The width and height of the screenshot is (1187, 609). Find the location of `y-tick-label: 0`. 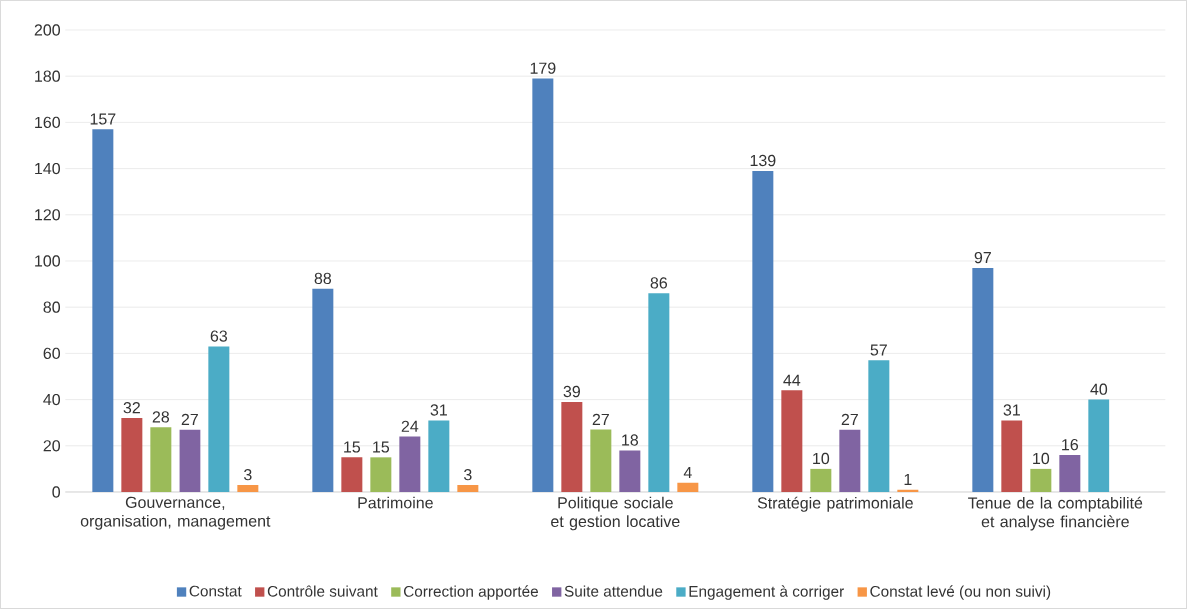

y-tick-label: 0 is located at coordinates (56, 492).